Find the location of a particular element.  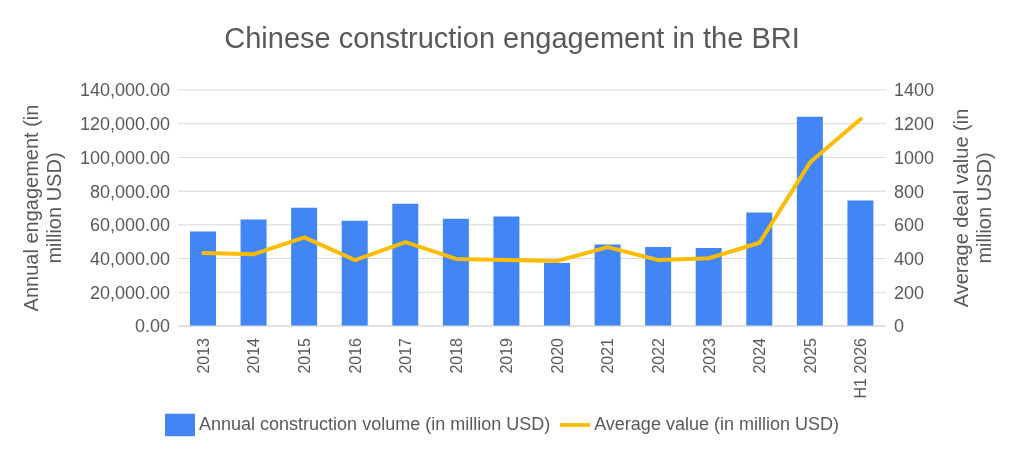

y-tick-label: 100,000.00 is located at coordinates (124, 157).